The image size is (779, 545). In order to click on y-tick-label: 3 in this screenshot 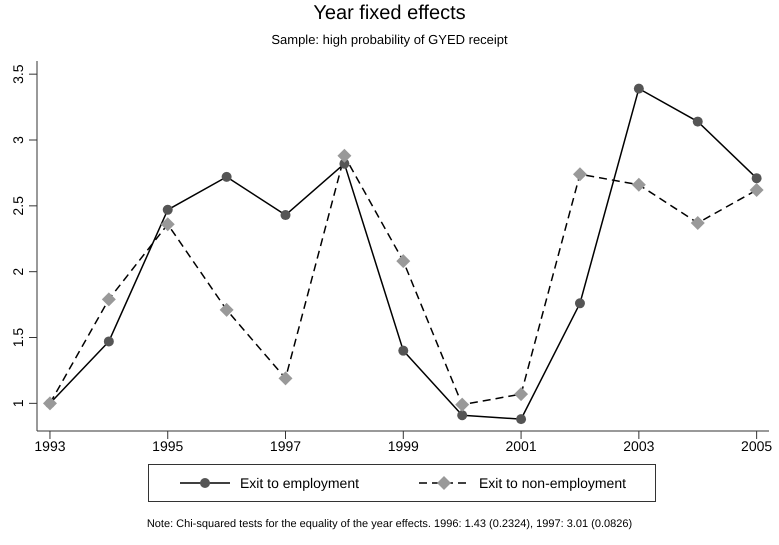, I will do `click(18, 140)`.